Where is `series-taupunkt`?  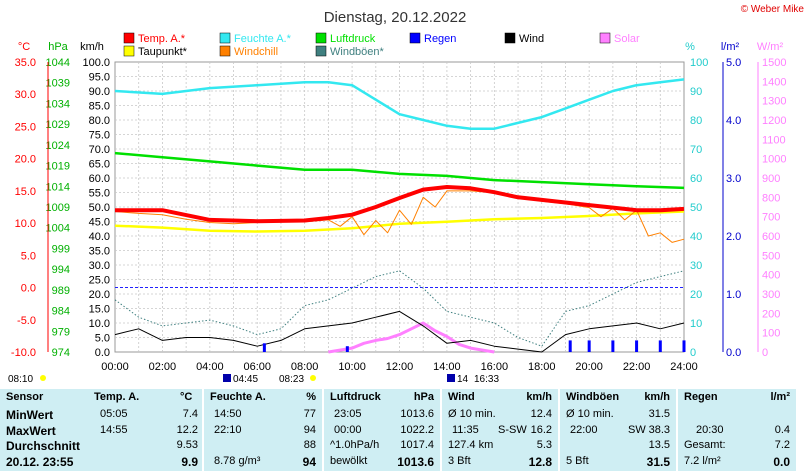
series-taupunkt is located at coordinates (399, 221).